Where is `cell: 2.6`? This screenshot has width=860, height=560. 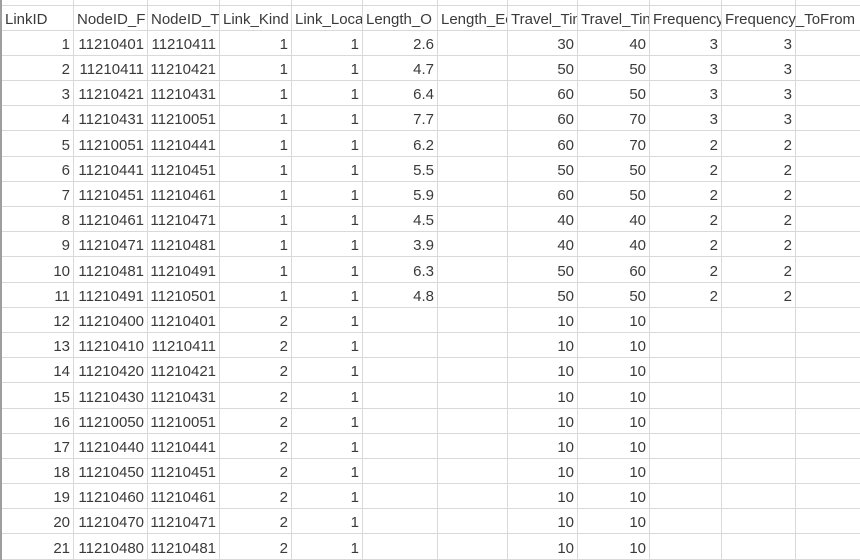 cell: 2.6 is located at coordinates (400, 43).